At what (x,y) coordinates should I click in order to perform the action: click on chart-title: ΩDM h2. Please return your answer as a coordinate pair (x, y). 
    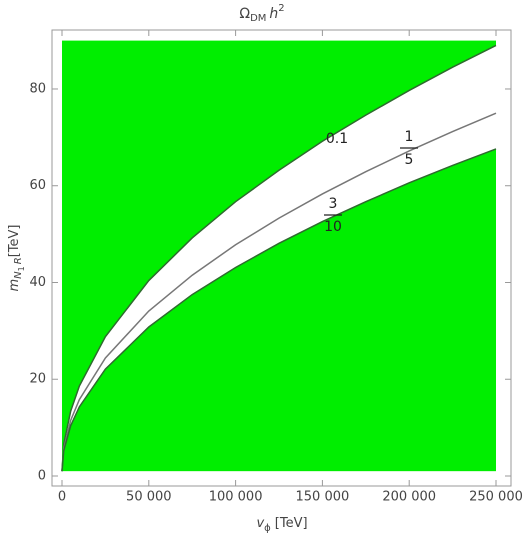
    Looking at the image, I should click on (261, 13).